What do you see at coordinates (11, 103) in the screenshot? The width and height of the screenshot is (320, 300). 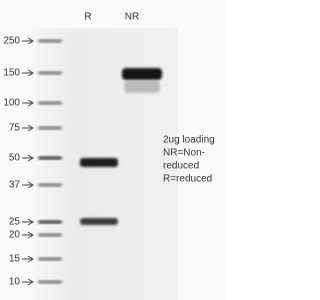 I see `marker-label: 100` at bounding box center [11, 103].